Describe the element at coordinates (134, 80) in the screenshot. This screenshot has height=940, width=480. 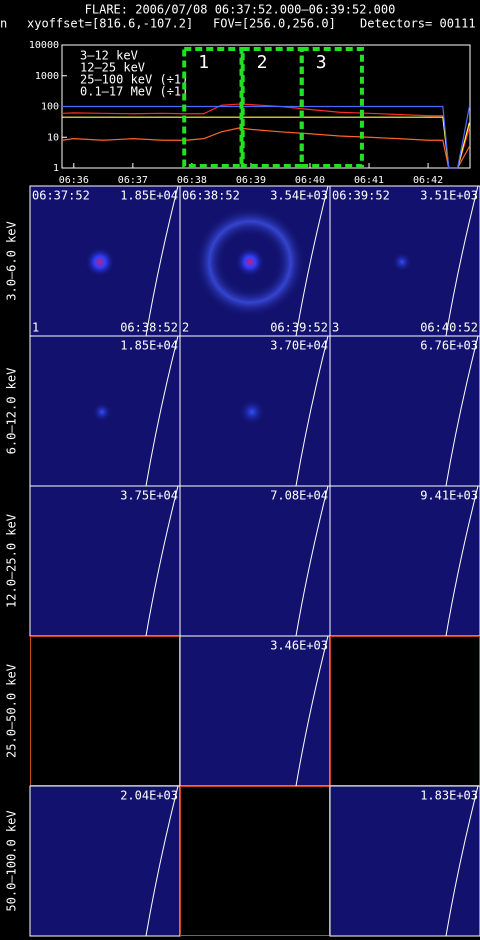
I see `legend-entry: 25–100 keV (÷1)` at that location.